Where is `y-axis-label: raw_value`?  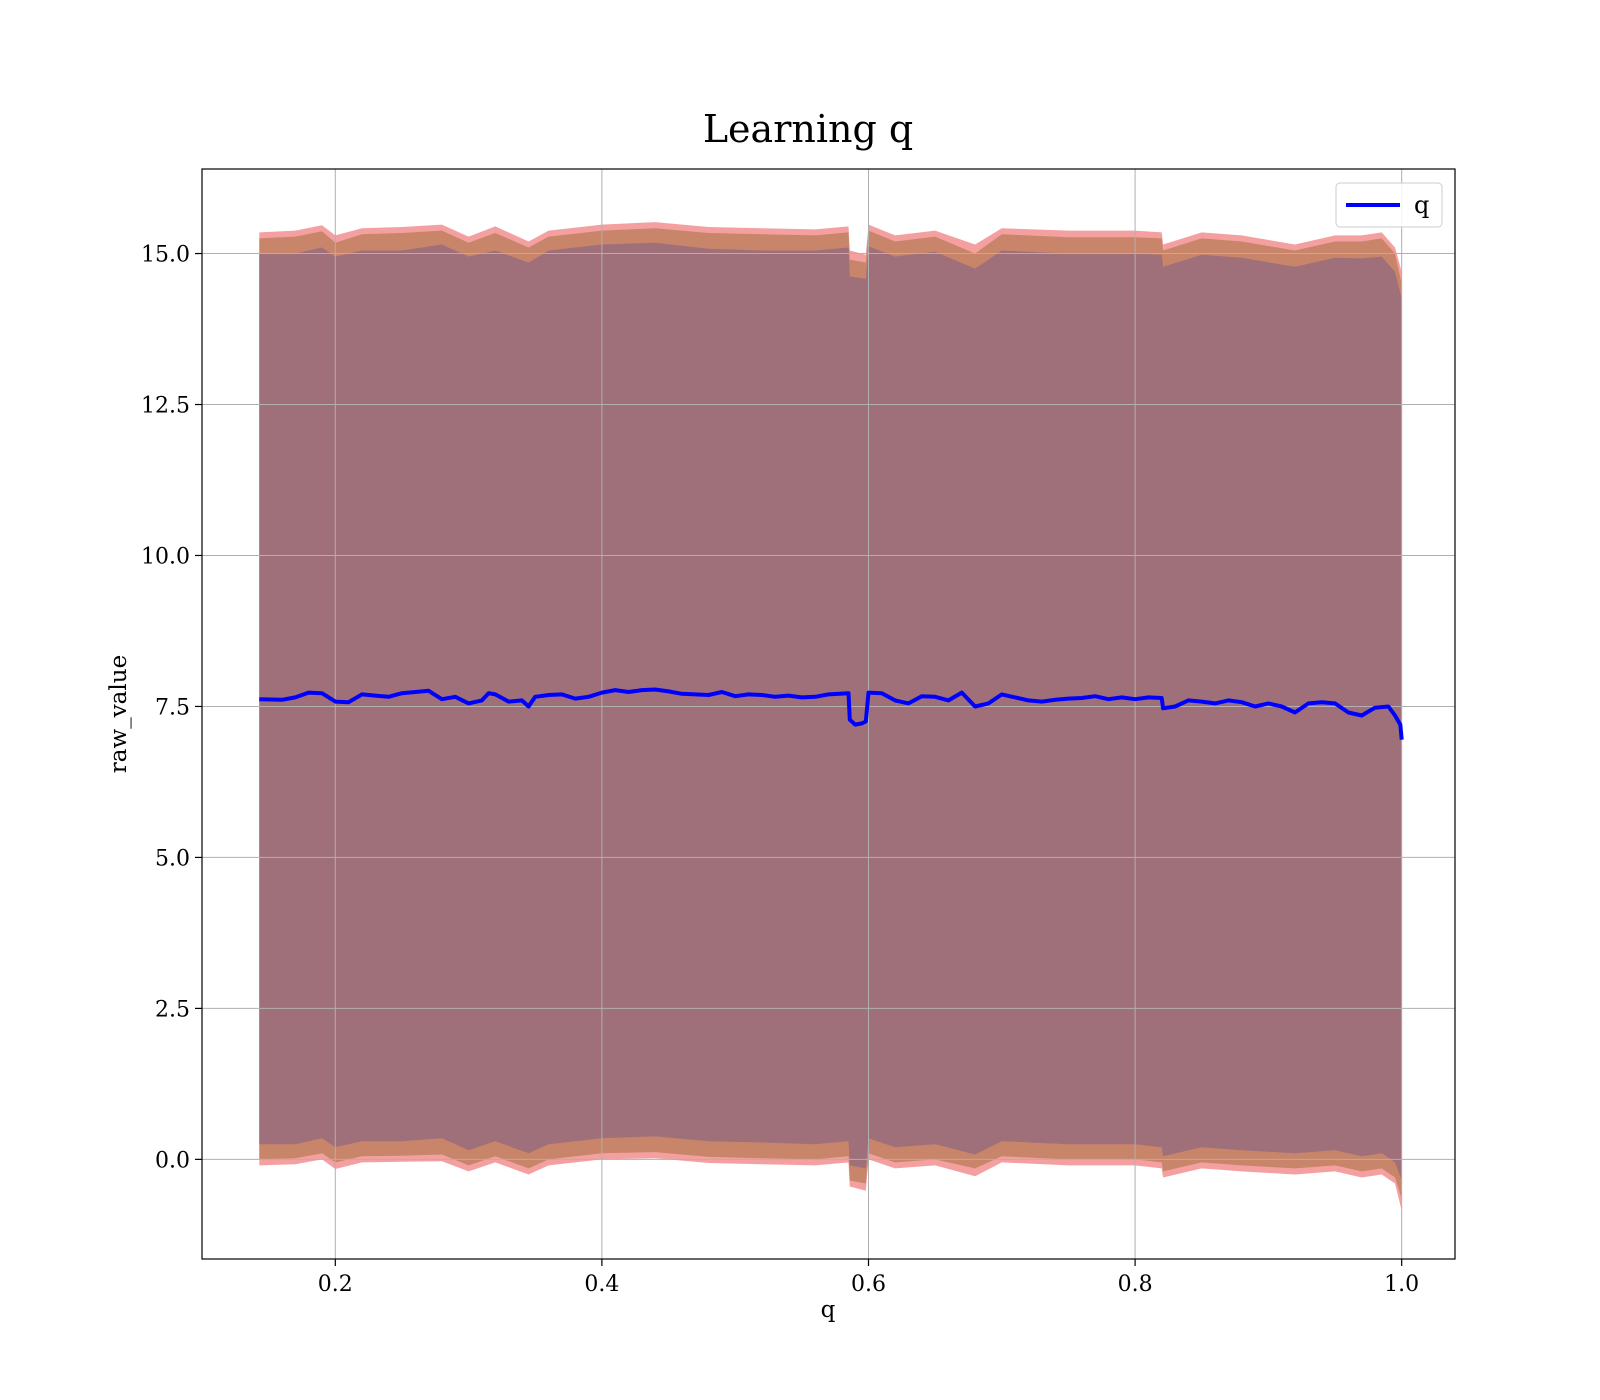
y-axis-label: raw_value is located at coordinates (119, 714).